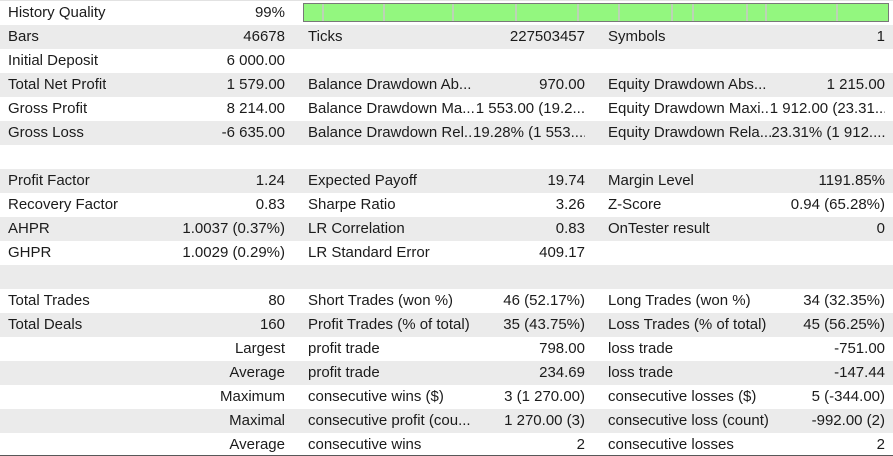 The image size is (893, 456). I want to click on metric-label: GHPR, so click(30, 252).